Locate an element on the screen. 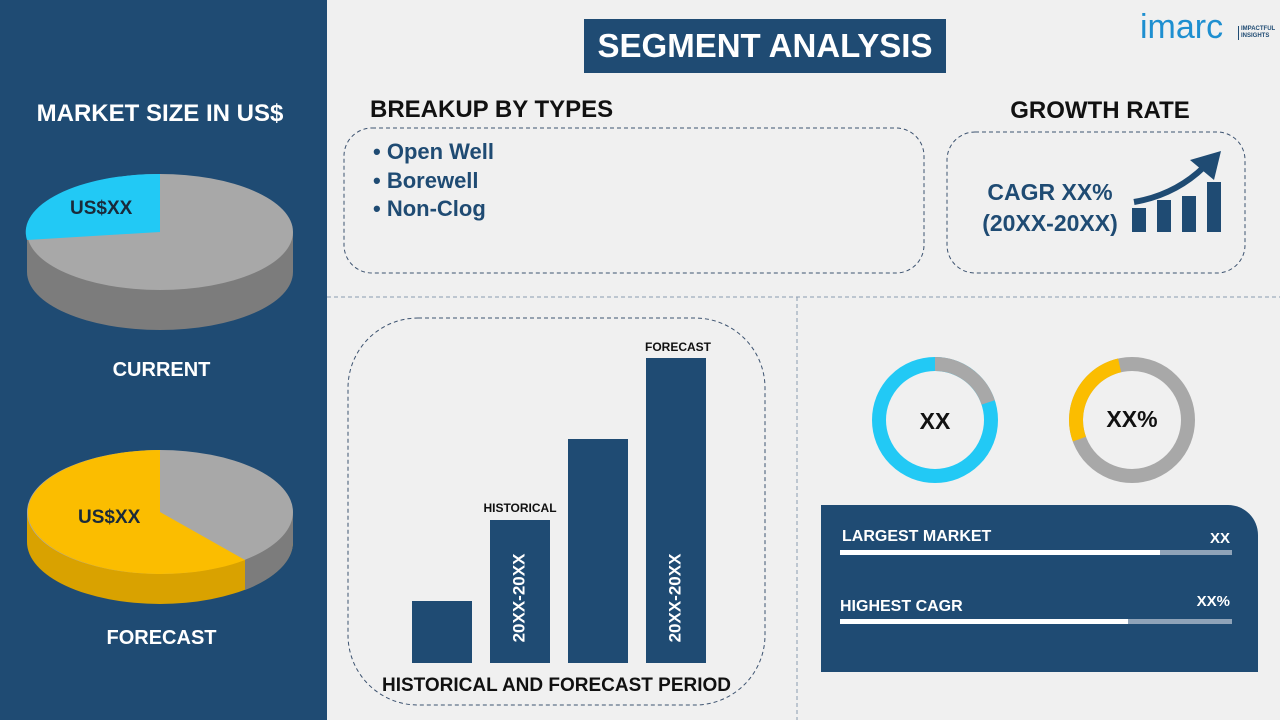 The height and width of the screenshot is (720, 1280). metrics-box is located at coordinates (1039, 588).